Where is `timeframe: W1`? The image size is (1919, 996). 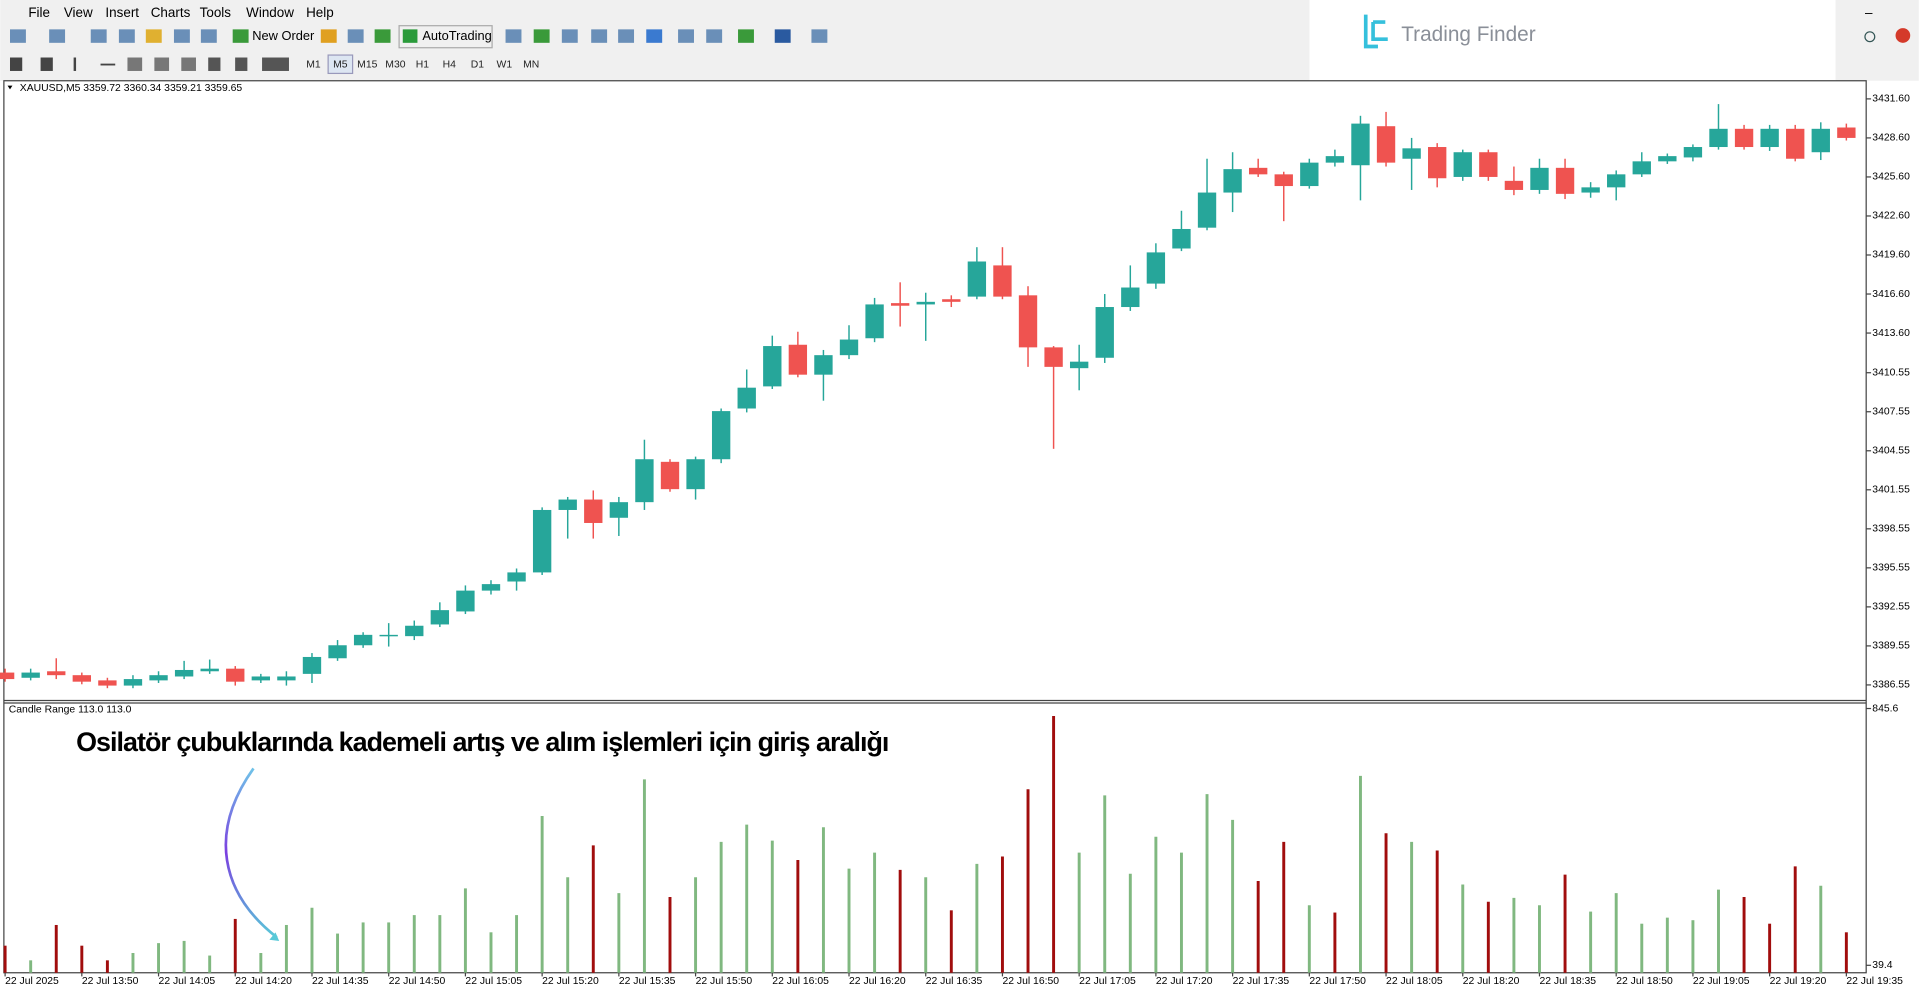
timeframe: W1 is located at coordinates (505, 65).